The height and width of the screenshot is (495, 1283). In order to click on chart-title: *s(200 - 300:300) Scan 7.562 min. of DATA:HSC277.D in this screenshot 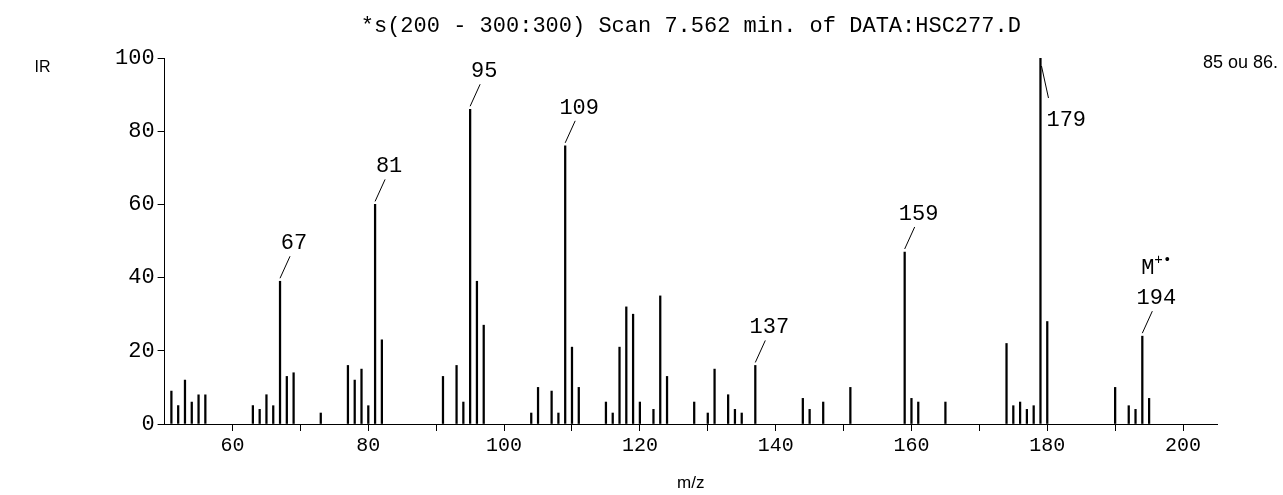, I will do `click(690, 26)`.